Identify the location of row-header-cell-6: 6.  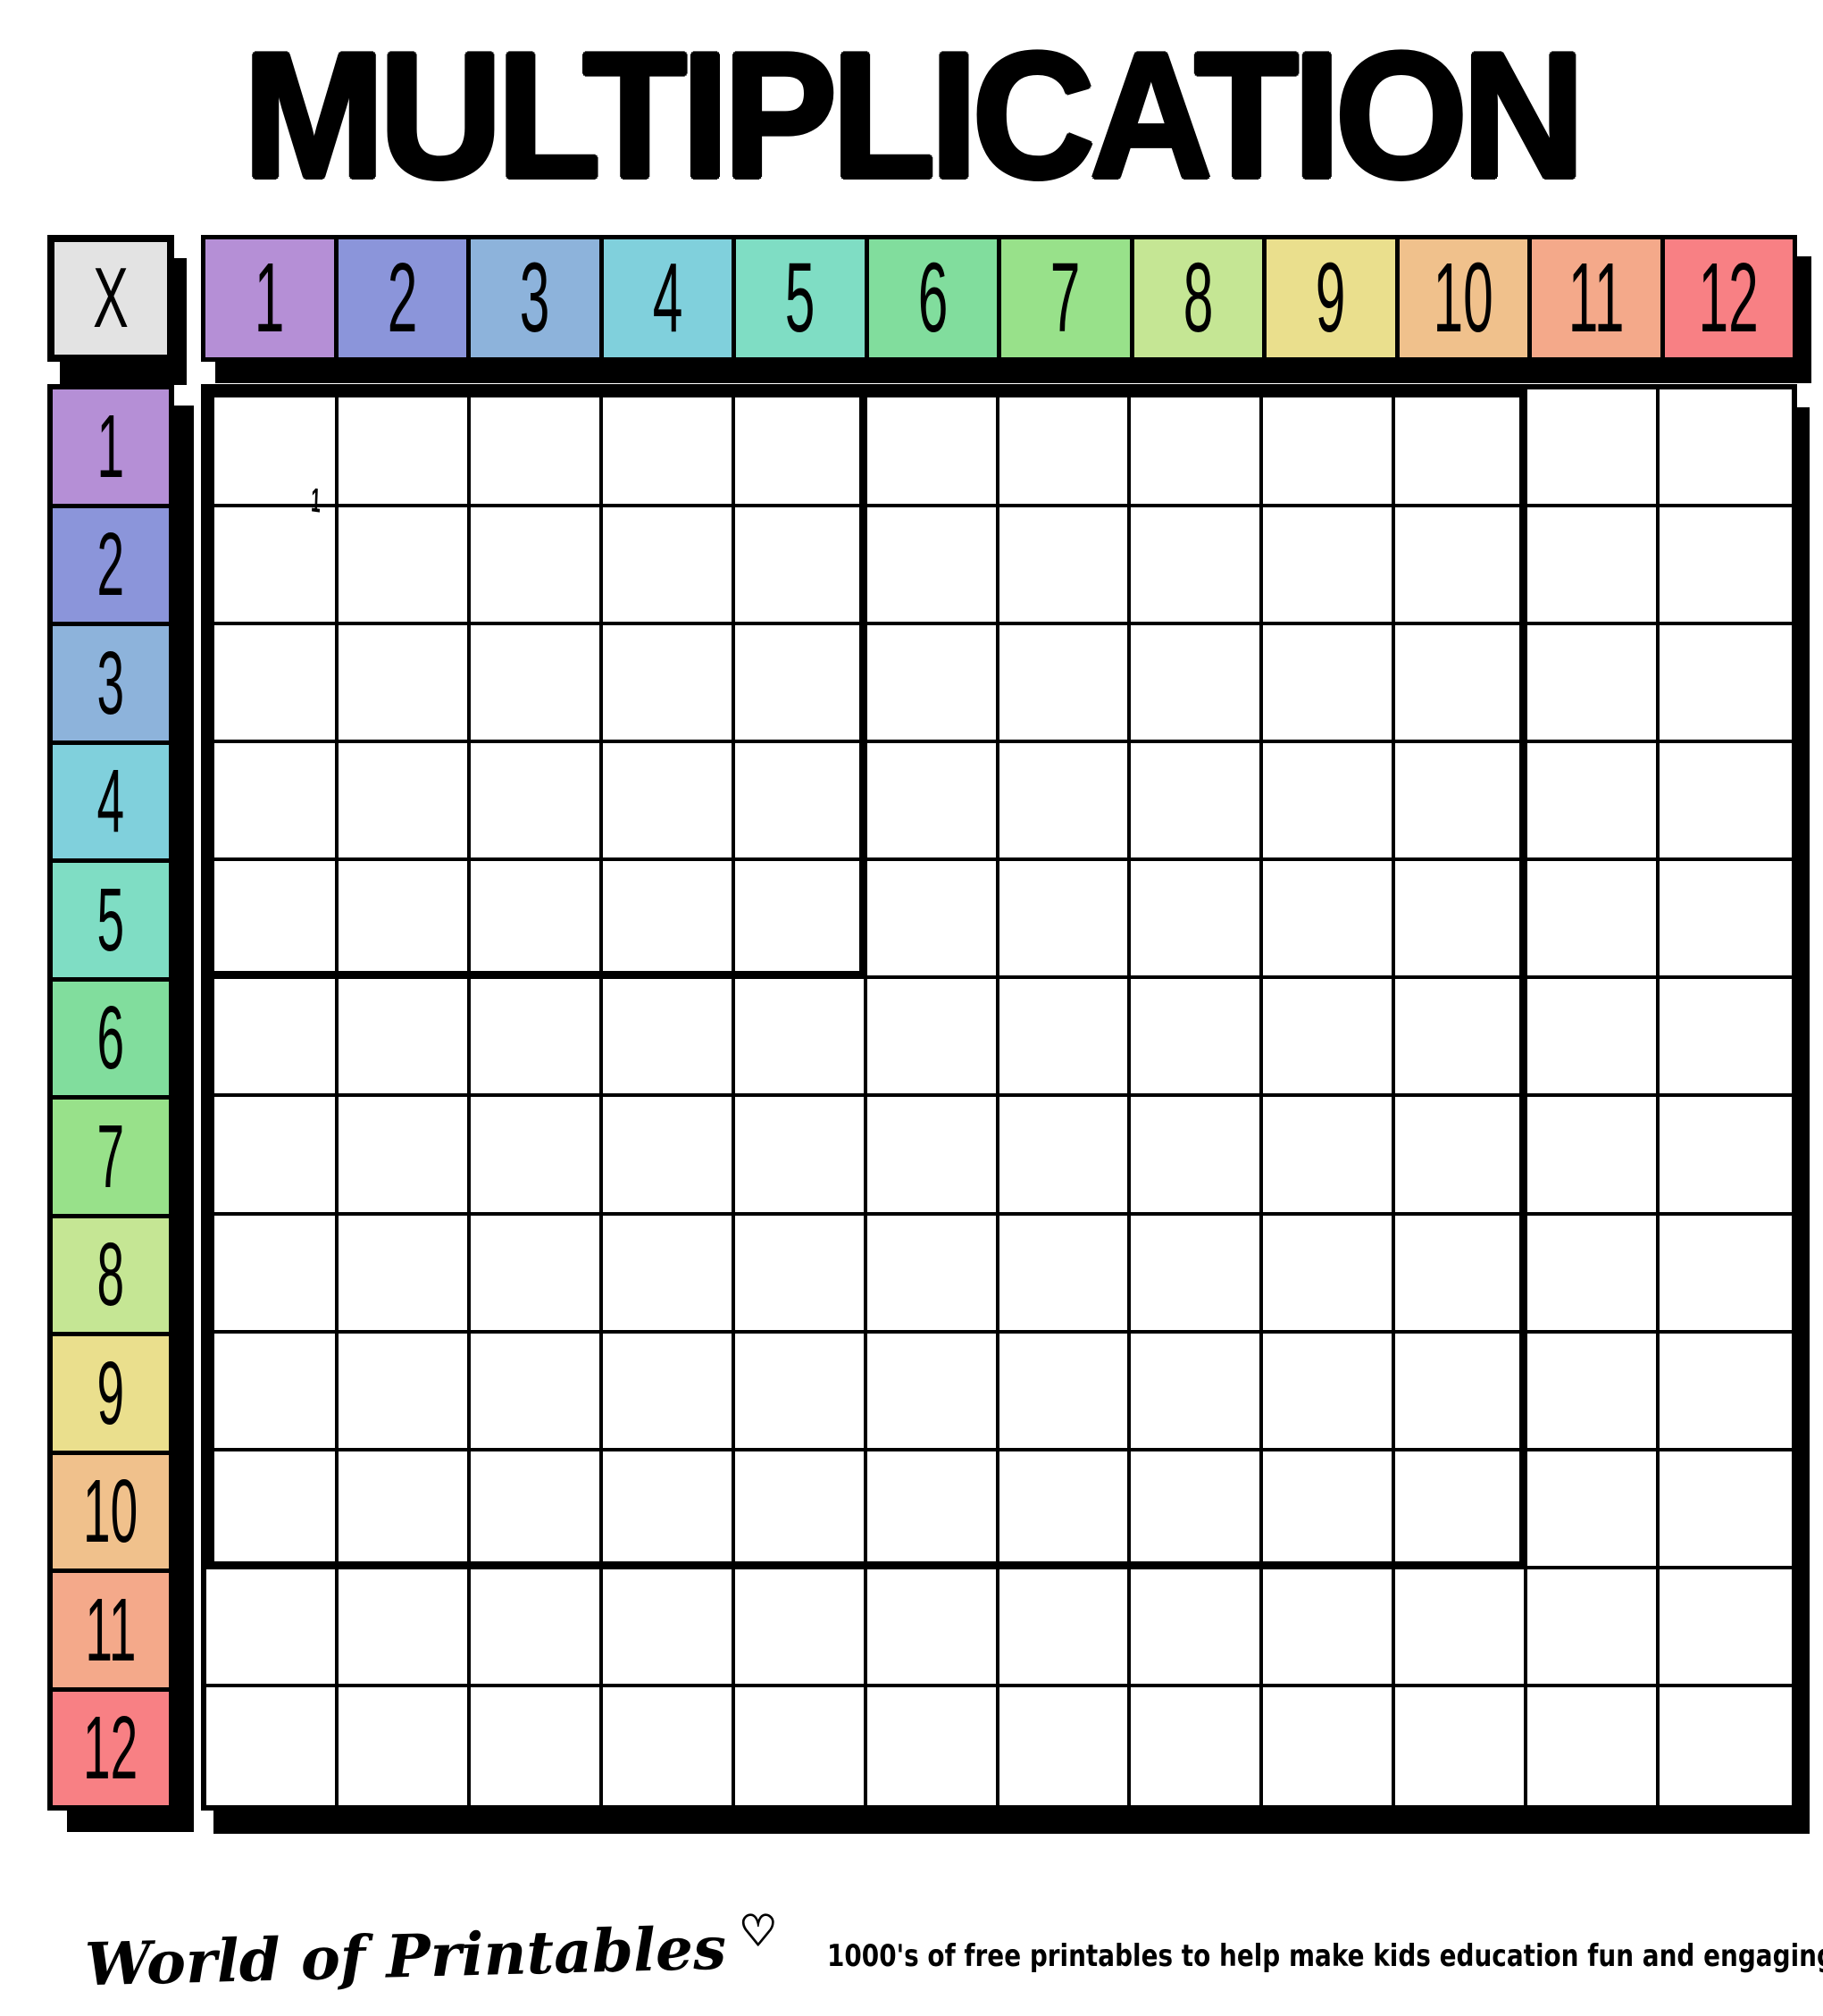
(111, 1040).